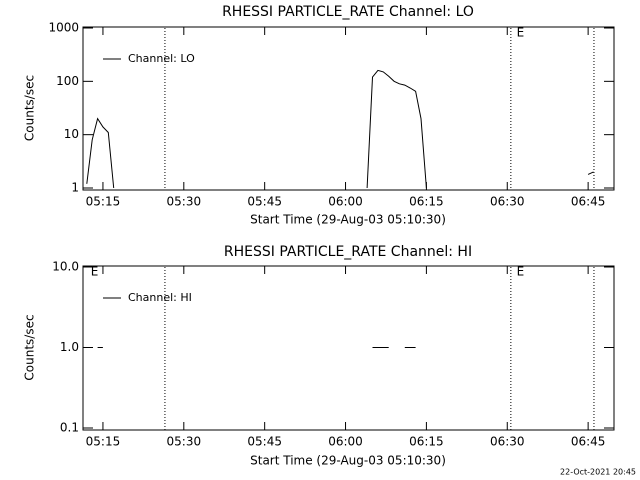 The height and width of the screenshot is (480, 640). Describe the element at coordinates (69, 428) in the screenshot. I see `y-tick-label: 0.1` at that location.